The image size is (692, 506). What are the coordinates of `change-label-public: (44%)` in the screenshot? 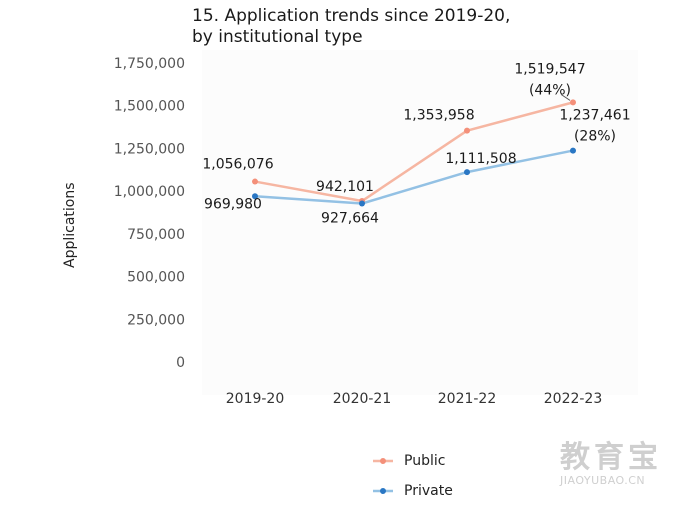 It's located at (550, 90).